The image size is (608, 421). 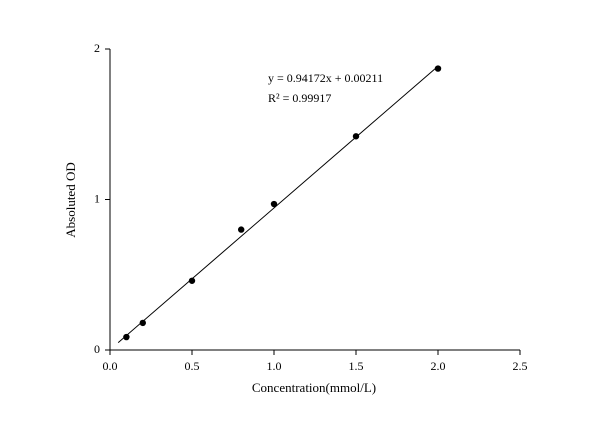 I want to click on y-tick-label: 0, so click(x=97, y=349).